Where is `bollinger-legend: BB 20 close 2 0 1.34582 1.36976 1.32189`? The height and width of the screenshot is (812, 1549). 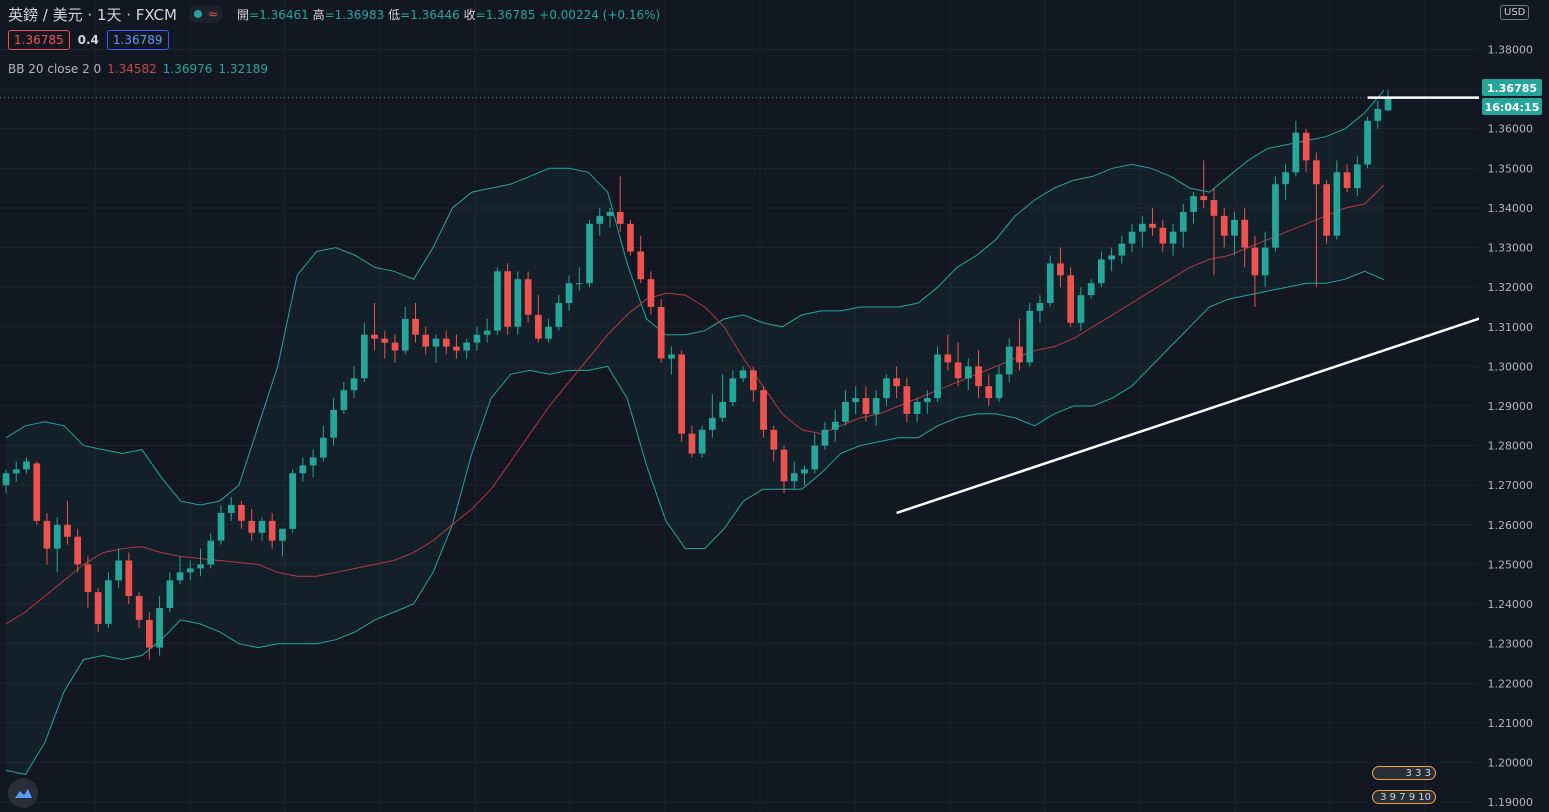 bollinger-legend: BB 20 close 2 0 1.34582 1.36976 1.32189 is located at coordinates (138, 69).